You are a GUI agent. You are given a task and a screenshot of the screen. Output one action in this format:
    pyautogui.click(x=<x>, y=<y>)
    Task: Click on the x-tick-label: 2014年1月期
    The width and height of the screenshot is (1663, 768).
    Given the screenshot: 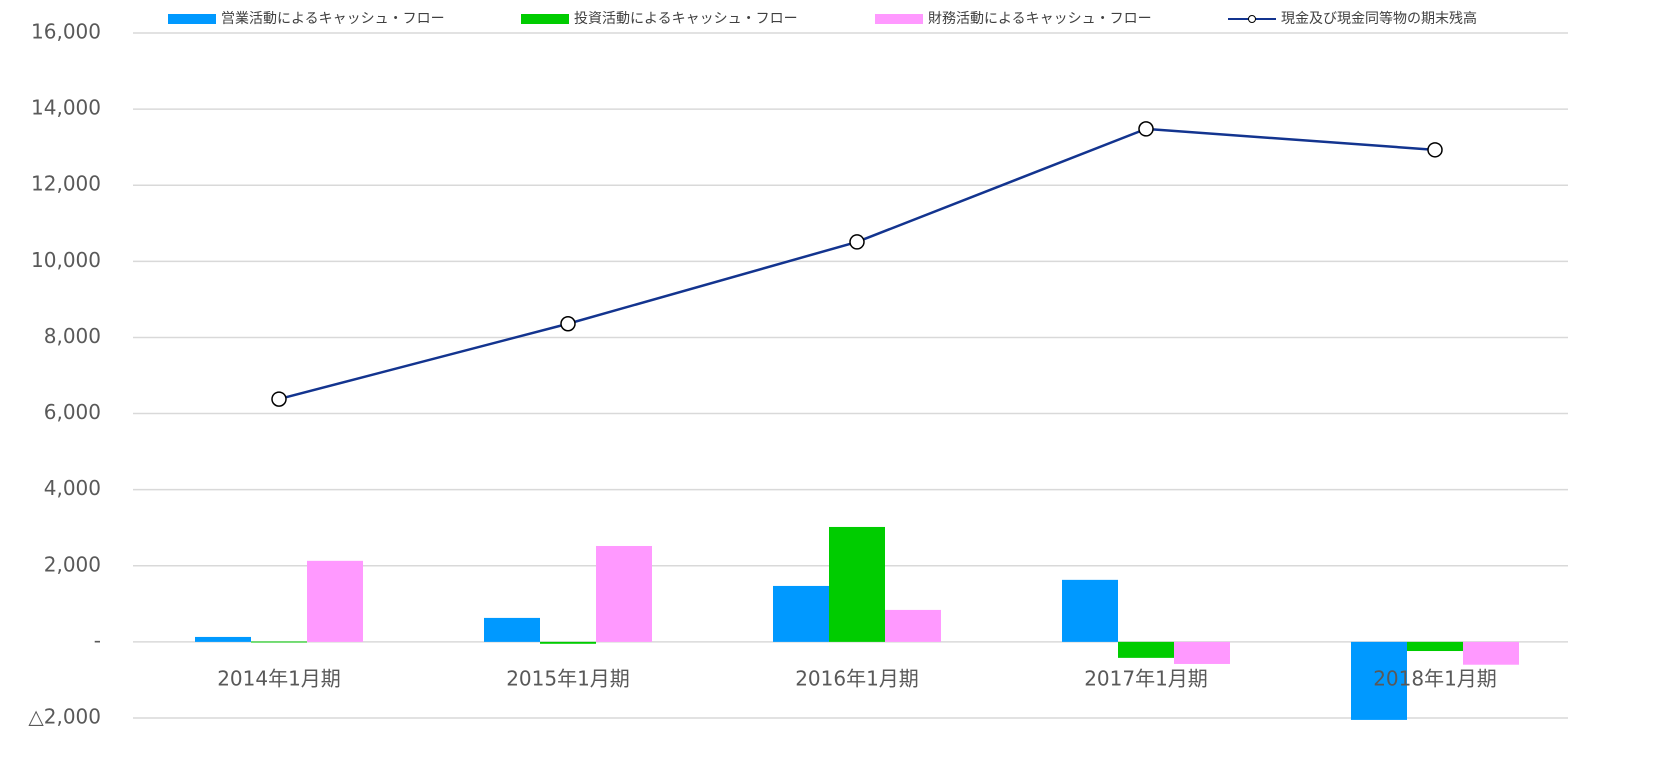 What is the action you would take?
    pyautogui.click(x=279, y=679)
    